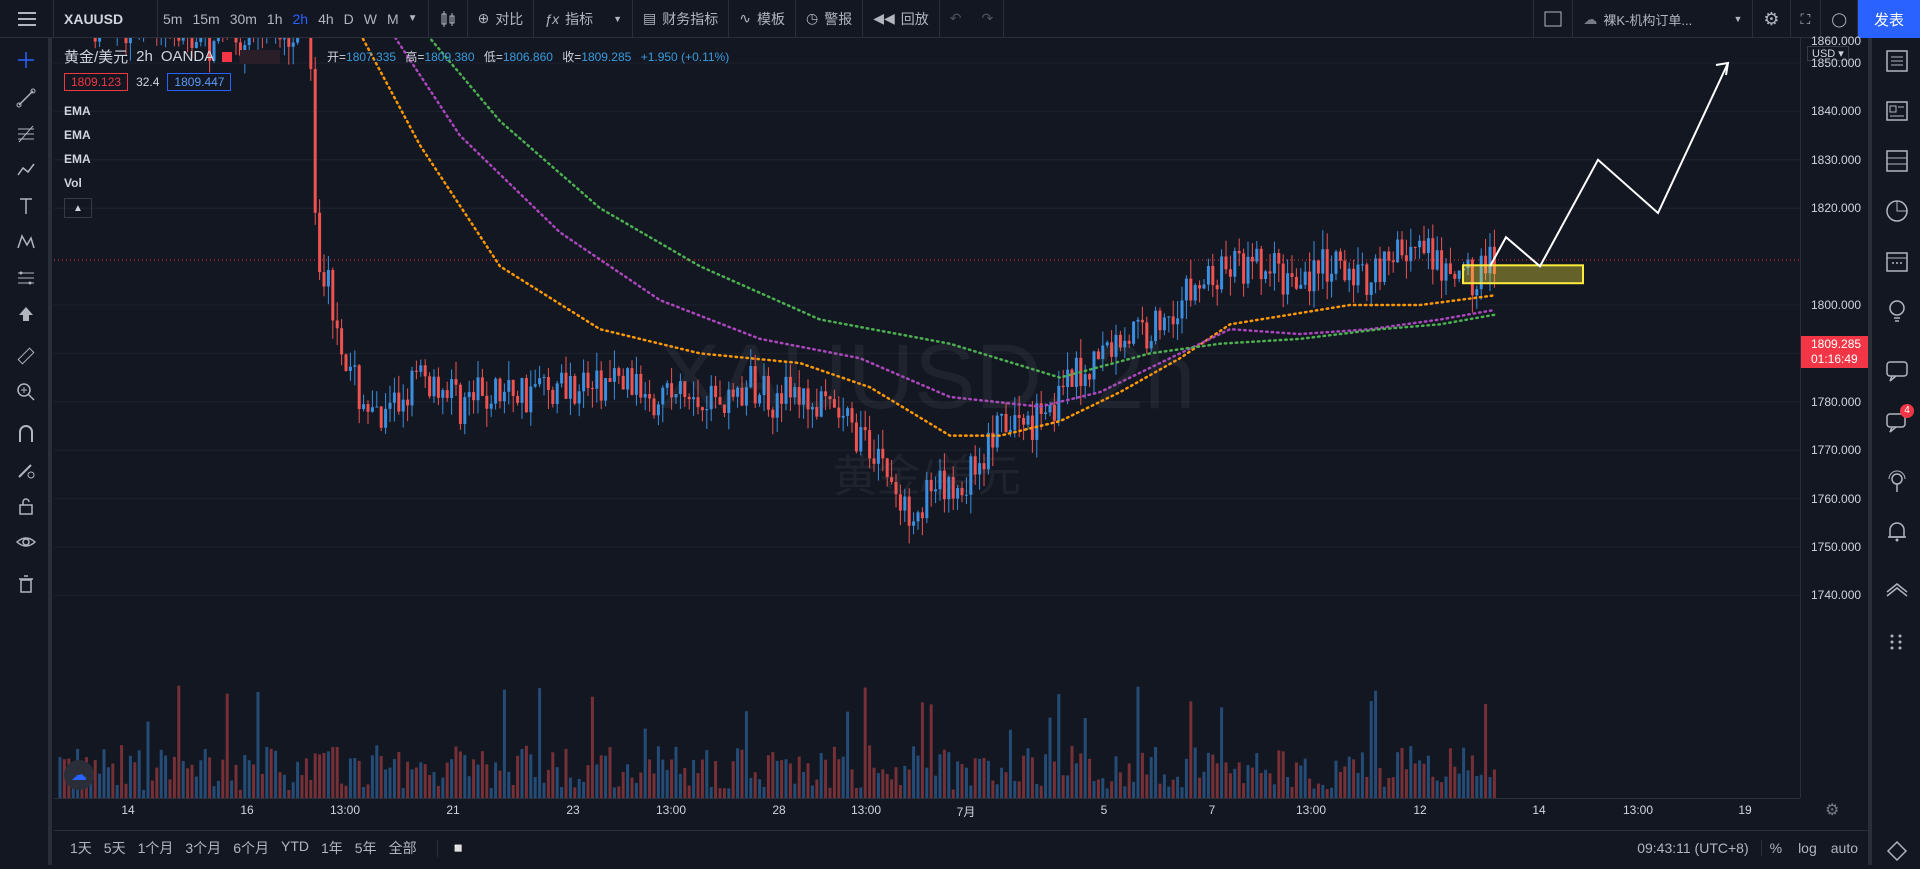  What do you see at coordinates (448, 19) in the screenshot?
I see `chart-type-button` at bounding box center [448, 19].